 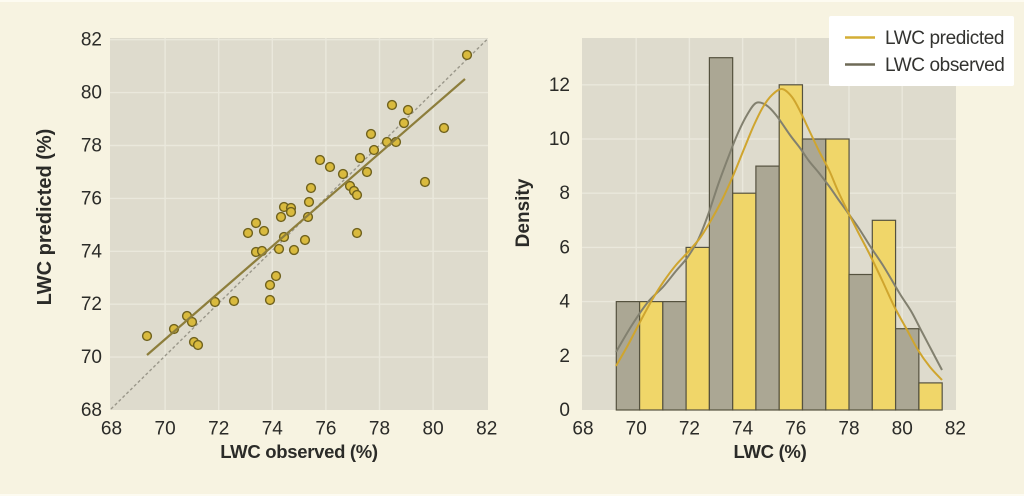 What do you see at coordinates (564, 247) in the screenshot?
I see `svg-text: 6` at bounding box center [564, 247].